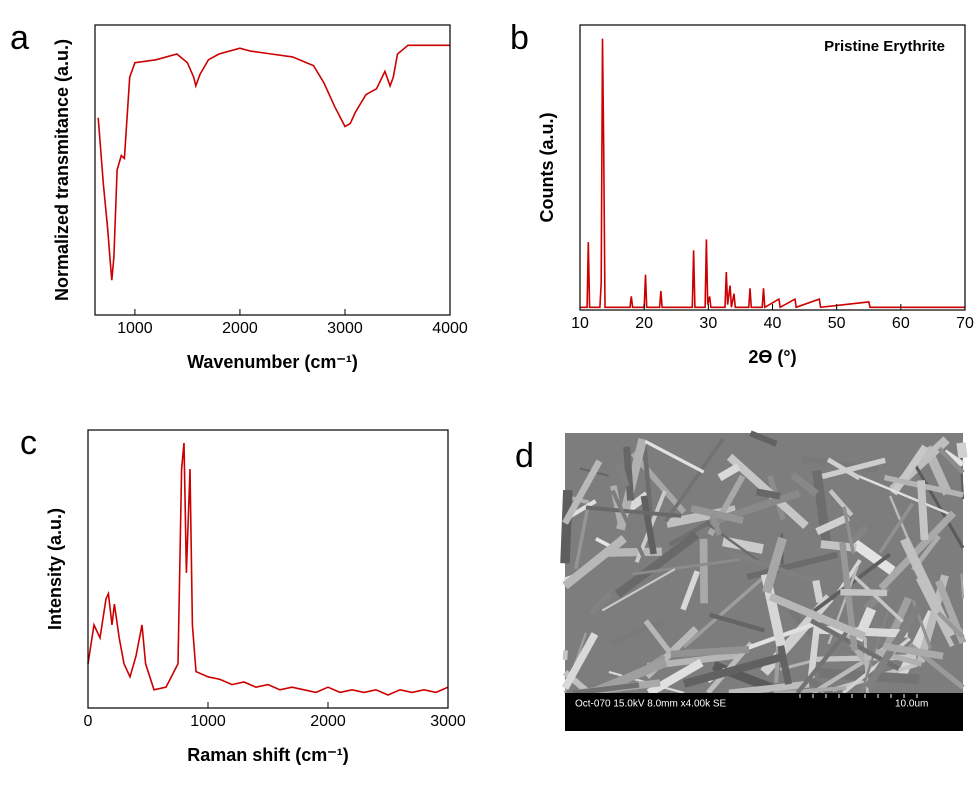 Image resolution: width=978 pixels, height=790 pixels. What do you see at coordinates (580, 323) in the screenshot?
I see `x-tick-label: 10` at bounding box center [580, 323].